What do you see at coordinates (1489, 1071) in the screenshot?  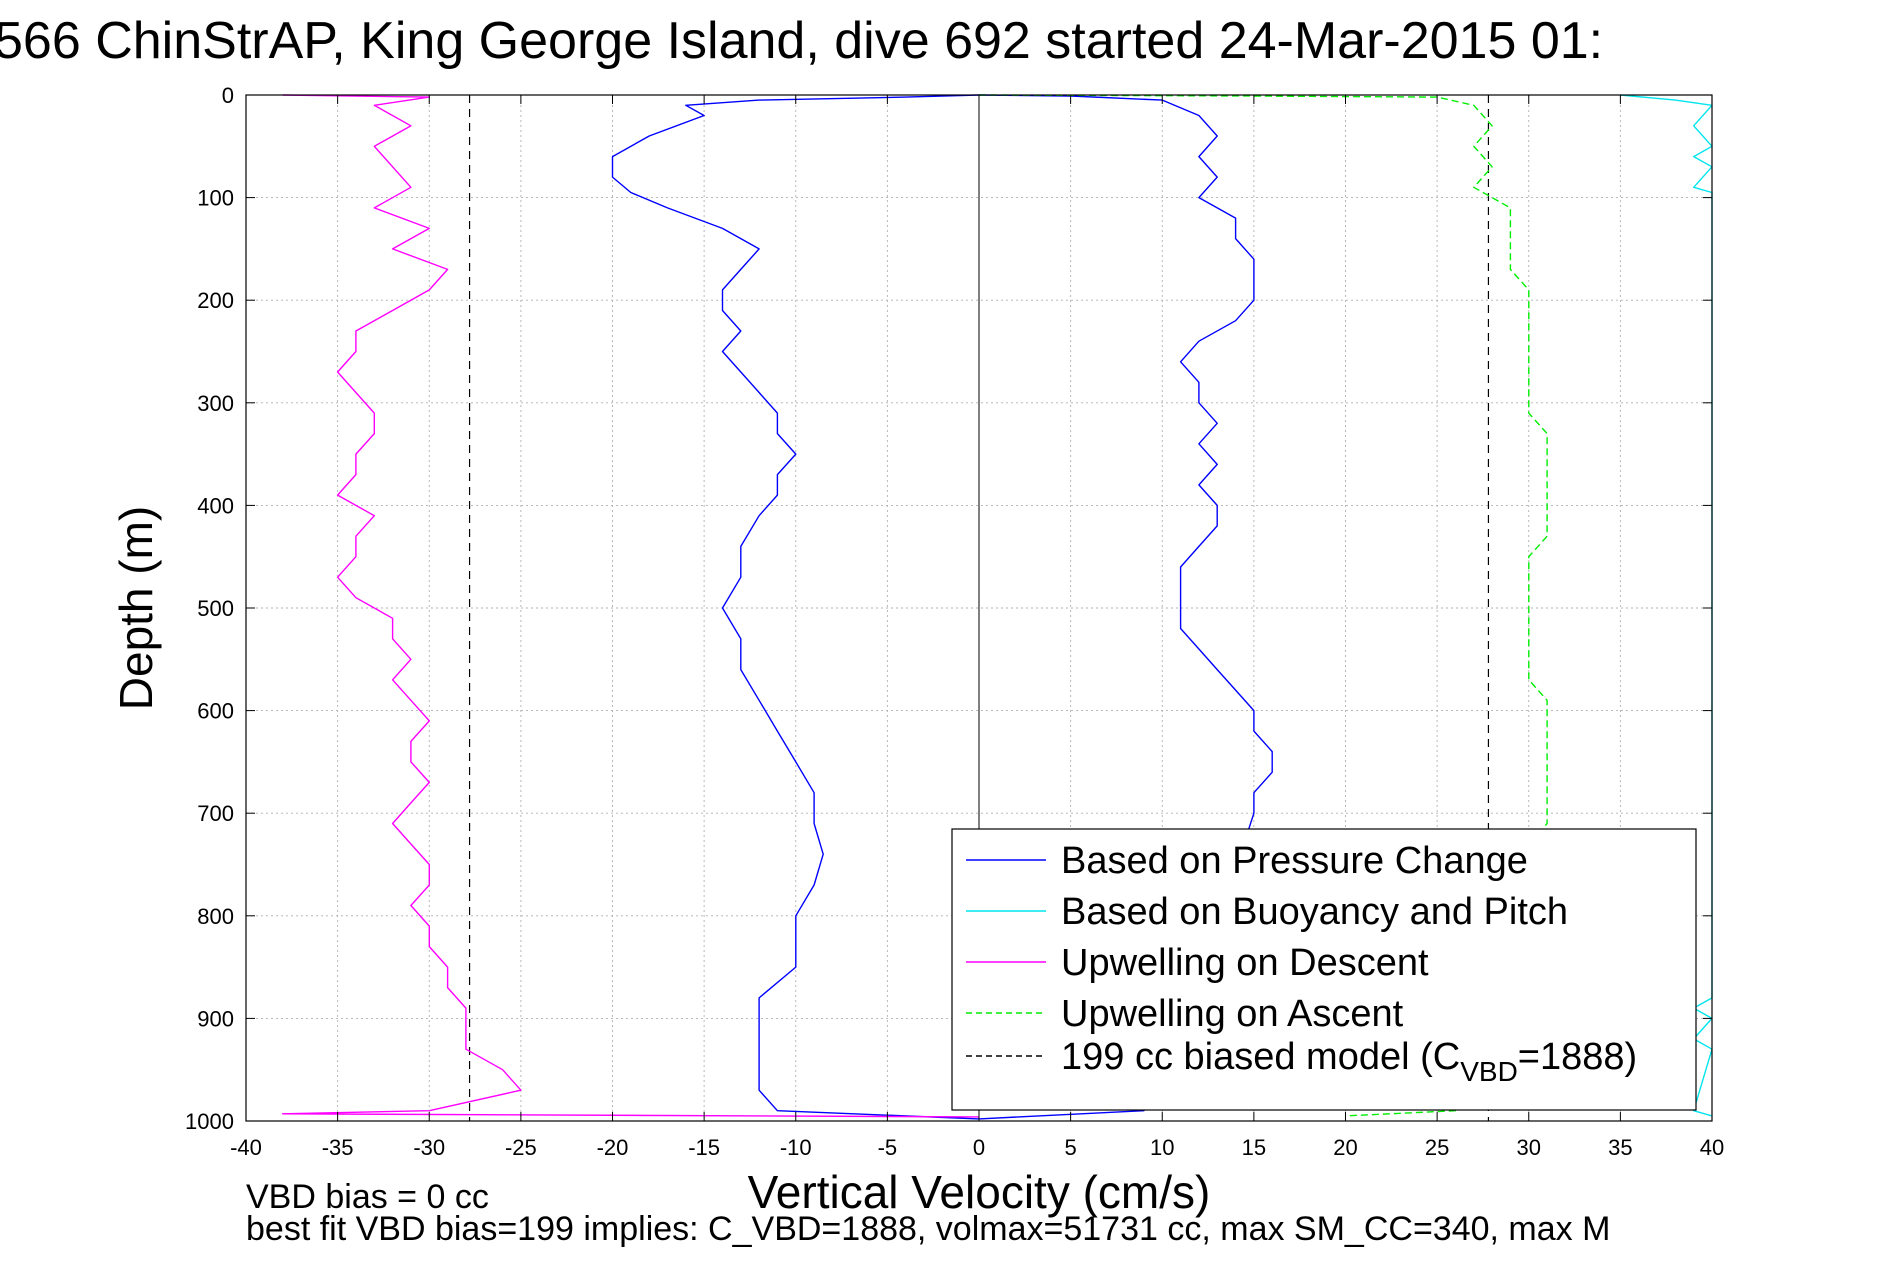 I see `legend-label-model-sub: VBD` at bounding box center [1489, 1071].